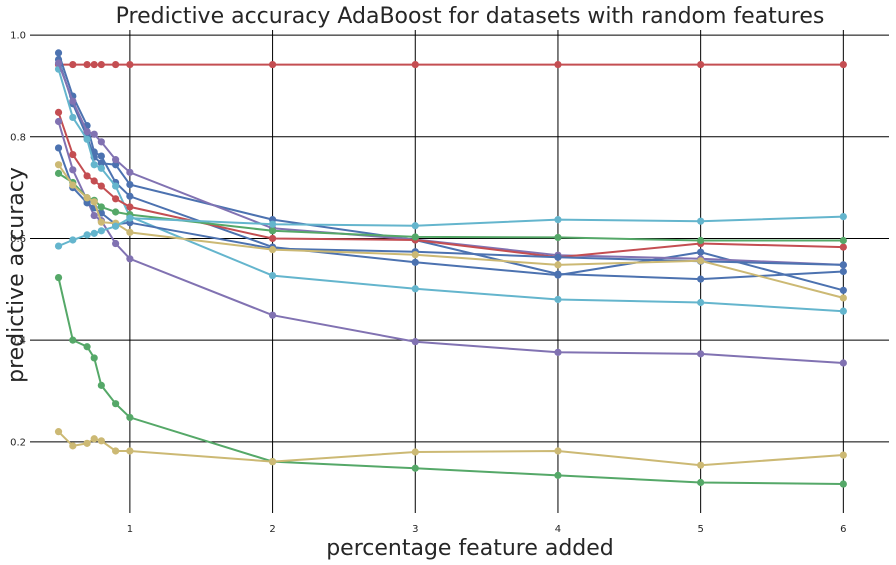  What do you see at coordinates (18, 239) in the screenshot?
I see `y-tick-label: 0.6` at bounding box center [18, 239].